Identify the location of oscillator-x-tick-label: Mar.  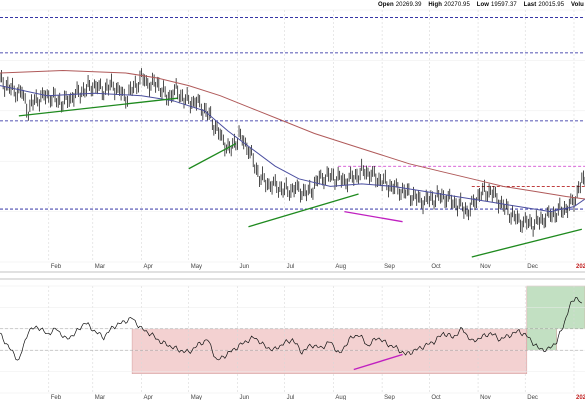
(100, 397).